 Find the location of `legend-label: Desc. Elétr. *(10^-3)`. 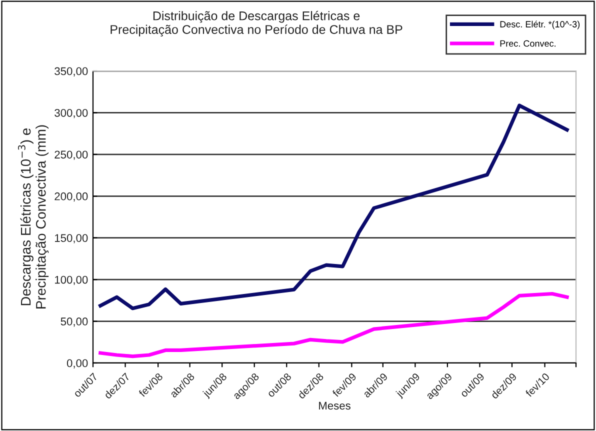

legend-label: Desc. Elétr. *(10^-3) is located at coordinates (540, 25).